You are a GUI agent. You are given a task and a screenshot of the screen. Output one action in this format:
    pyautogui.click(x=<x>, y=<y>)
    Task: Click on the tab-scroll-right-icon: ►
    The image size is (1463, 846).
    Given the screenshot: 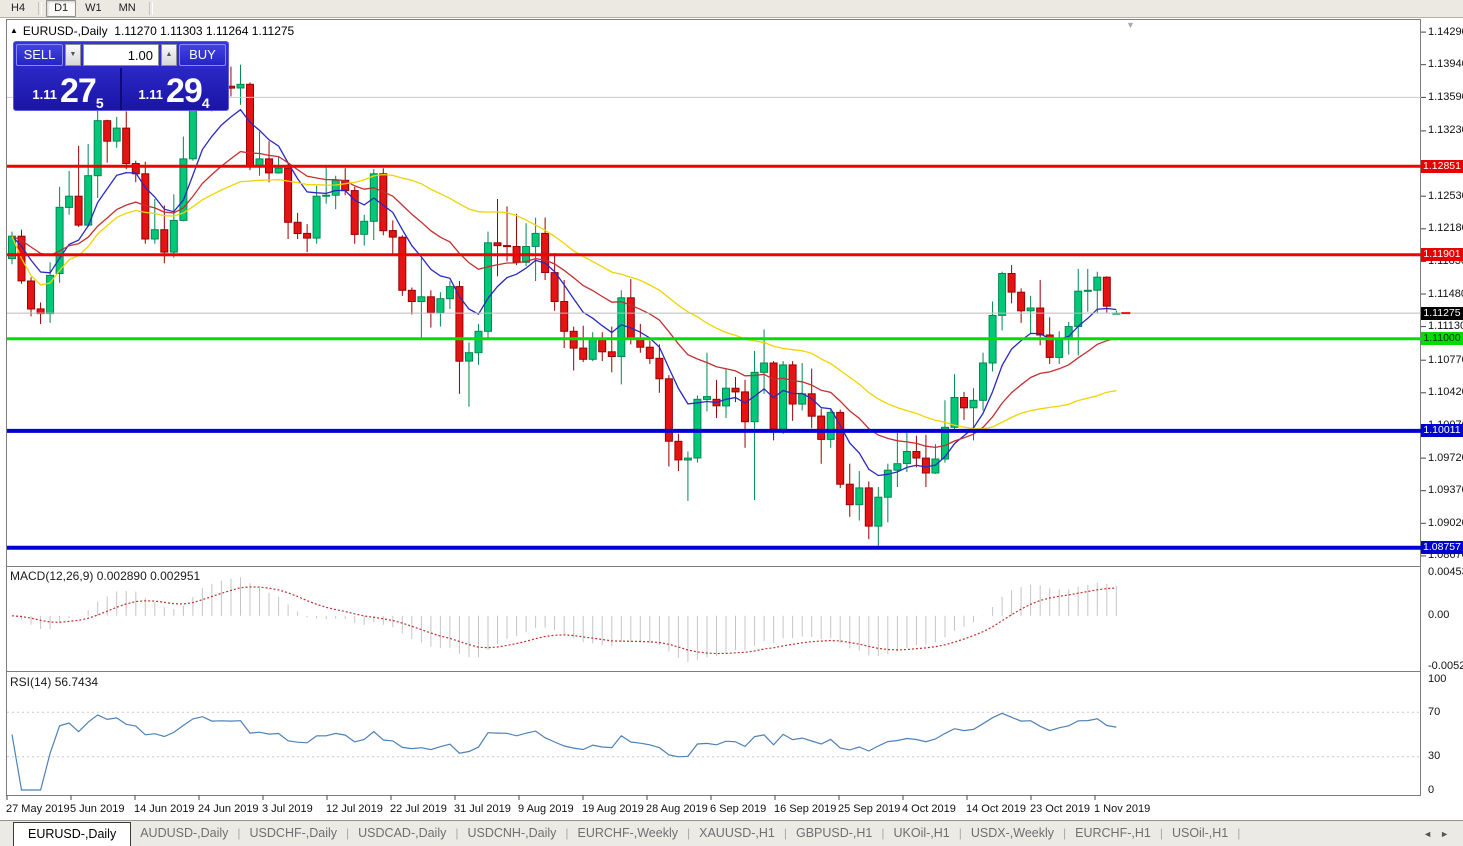 What is the action you would take?
    pyautogui.click(x=1448, y=834)
    